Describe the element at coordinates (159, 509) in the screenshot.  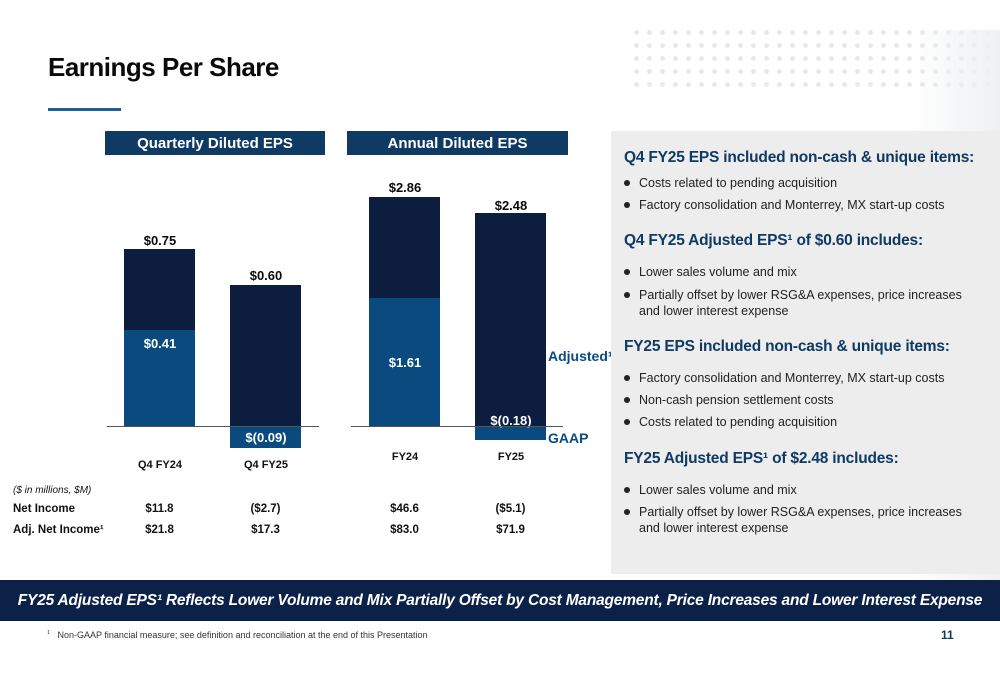
I see `cell-q4fy24-net-income: $11.8` at that location.